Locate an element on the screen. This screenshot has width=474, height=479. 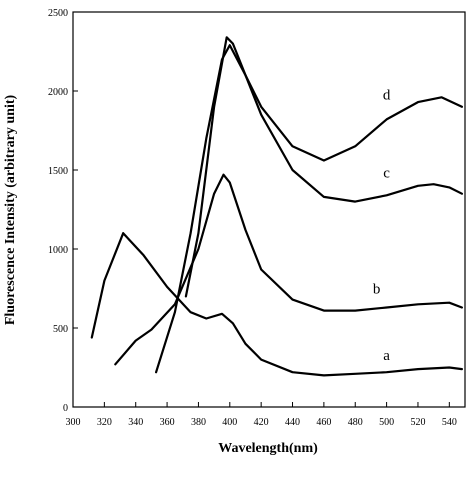
x-tick-label: 420 is located at coordinates (261, 422).